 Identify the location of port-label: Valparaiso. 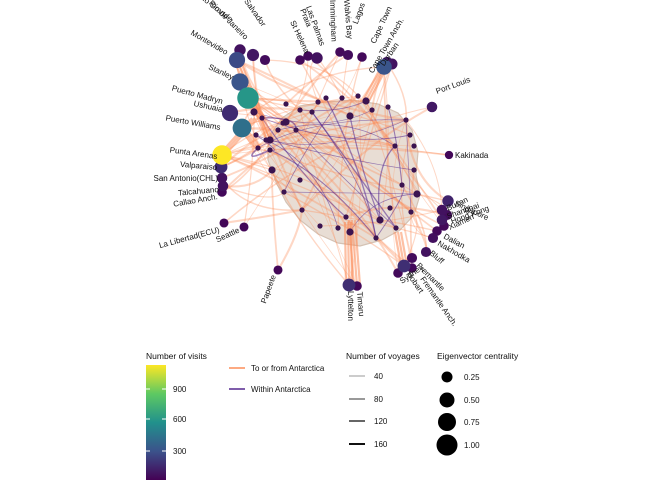
(199, 166).